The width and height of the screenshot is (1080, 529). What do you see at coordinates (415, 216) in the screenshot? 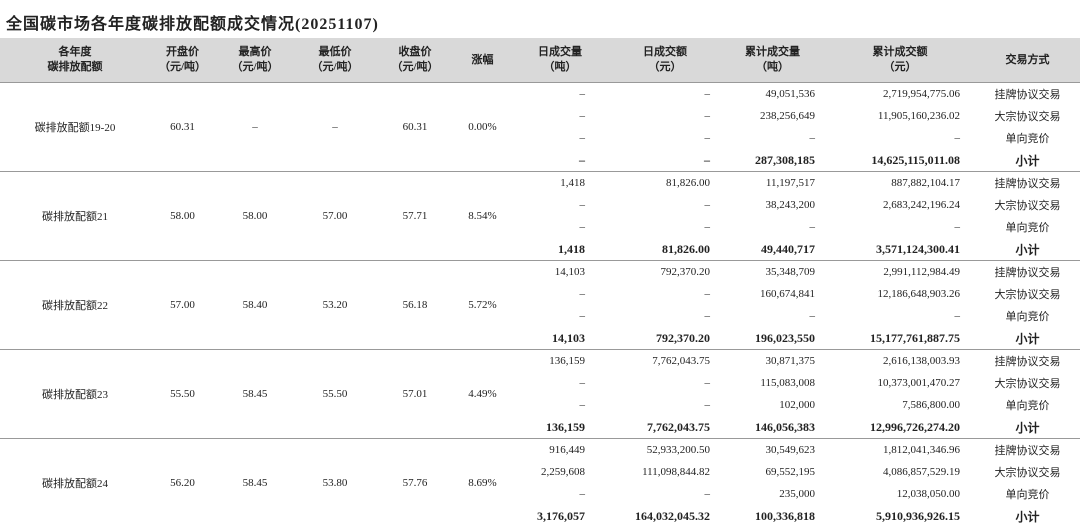
I see `group-cell: 57.71` at bounding box center [415, 216].